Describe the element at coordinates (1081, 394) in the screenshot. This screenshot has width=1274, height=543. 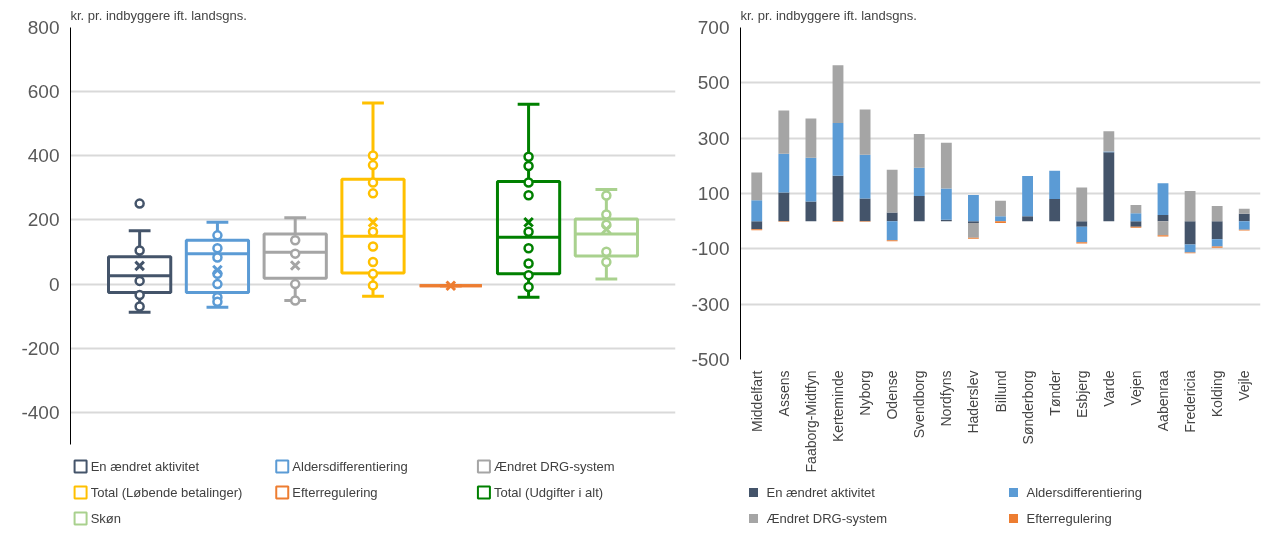
I see `x-tick-label: Esbjerg` at that location.